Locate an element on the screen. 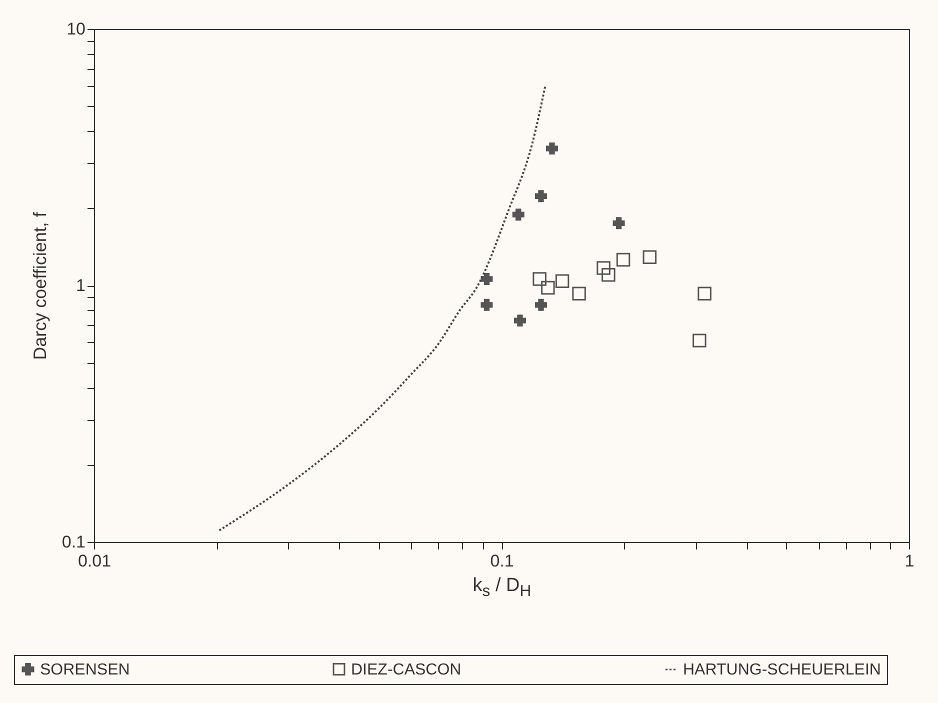 The width and height of the screenshot is (938, 703). y-tick-label: 10 is located at coordinates (76, 29).